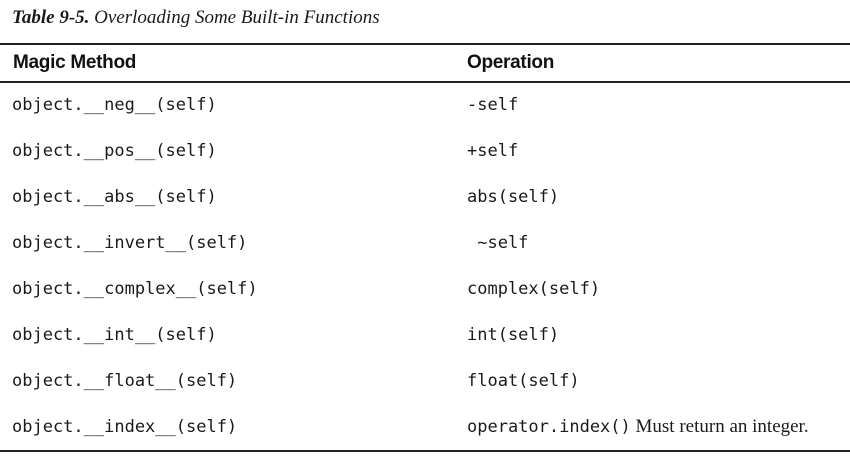  I want to click on method-cell: object.__index__(self), so click(125, 427).